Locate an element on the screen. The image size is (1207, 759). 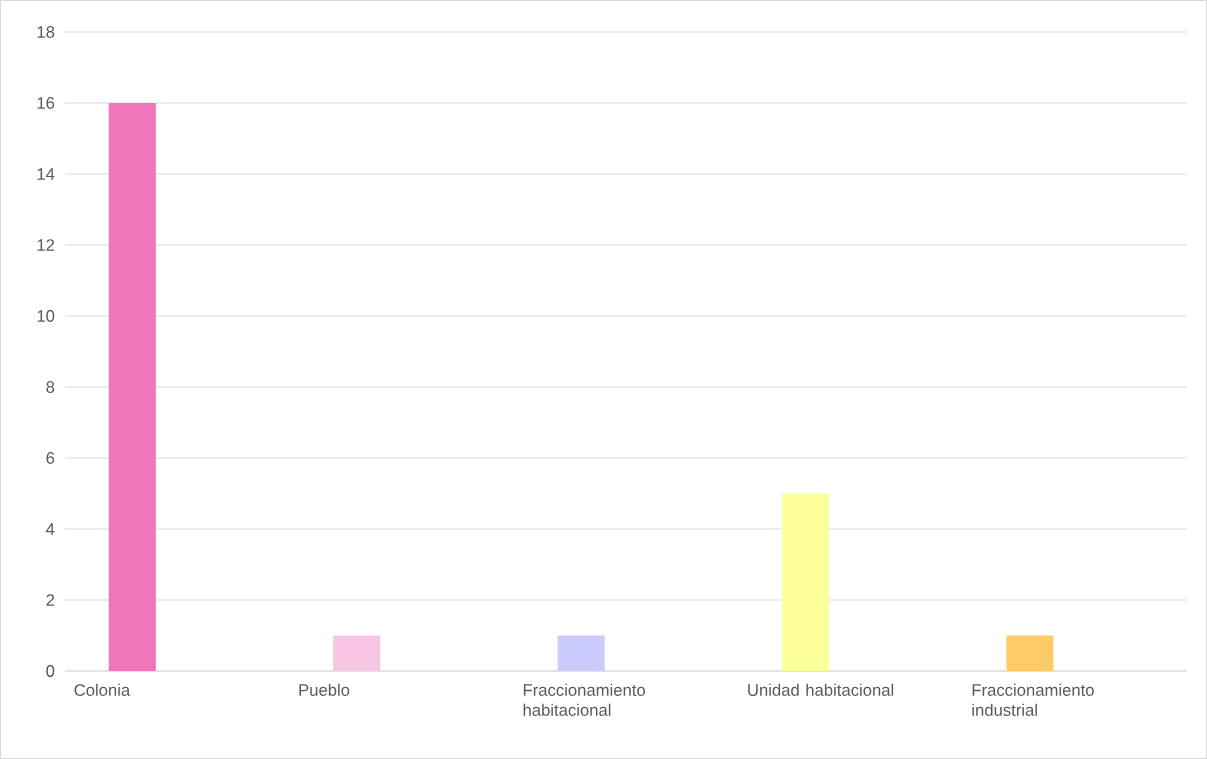
y-tick-label: 8 is located at coordinates (50, 387).